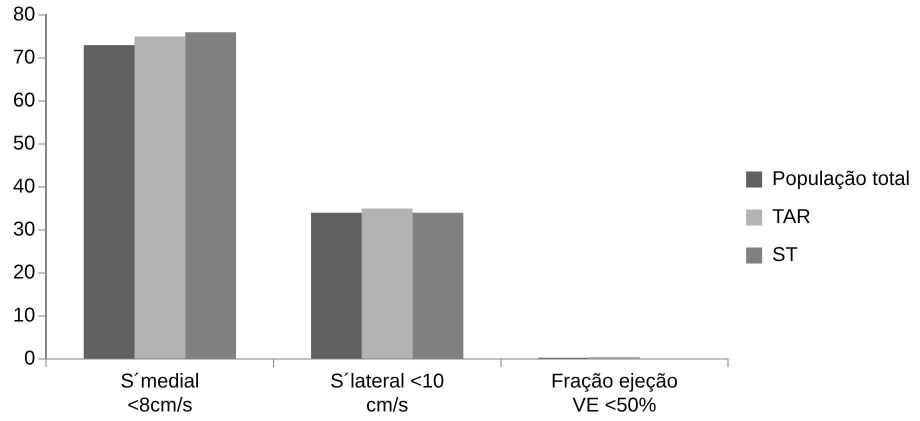  What do you see at coordinates (614, 393) in the screenshot?
I see `x-tick-label: Fração ejeção VE <50%` at bounding box center [614, 393].